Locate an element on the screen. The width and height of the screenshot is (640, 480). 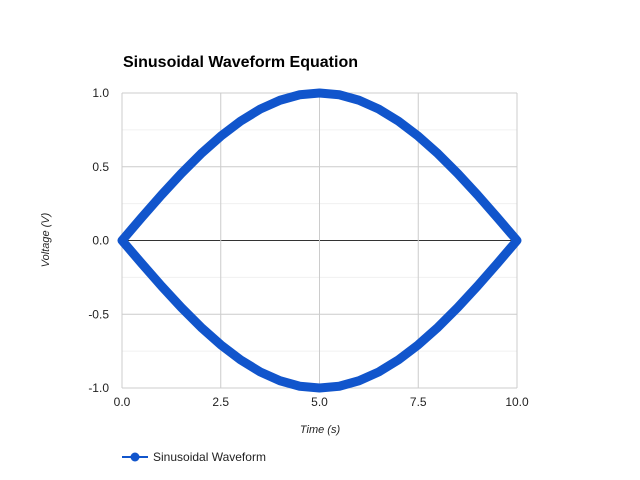
y-tick-label: 0.5 is located at coordinates (100, 167).